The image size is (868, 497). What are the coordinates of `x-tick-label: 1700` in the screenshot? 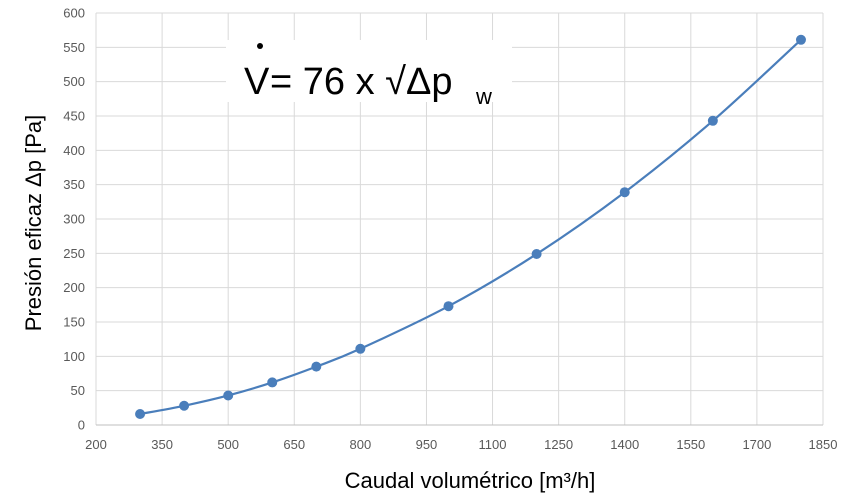 It's located at (756, 444).